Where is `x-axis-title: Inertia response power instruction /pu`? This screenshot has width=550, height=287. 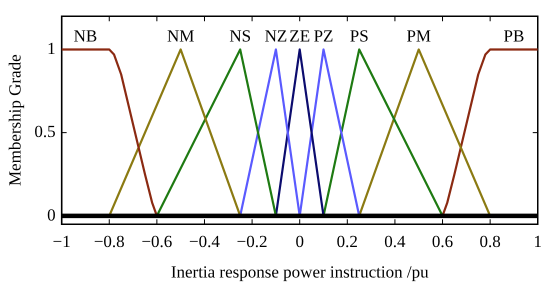
x-axis-title: Inertia response power instruction /pu is located at coordinates (300, 272).